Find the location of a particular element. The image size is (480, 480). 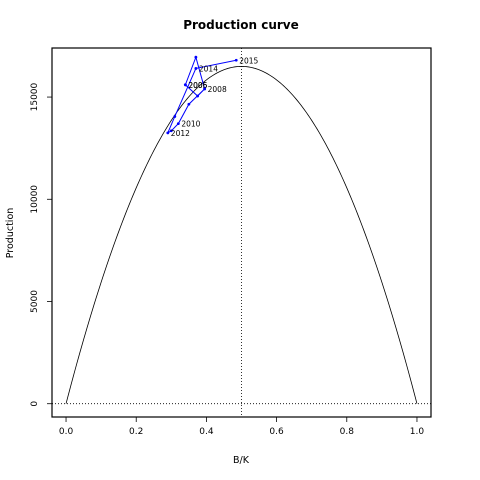

x-tick-label: 1.0 is located at coordinates (417, 432).